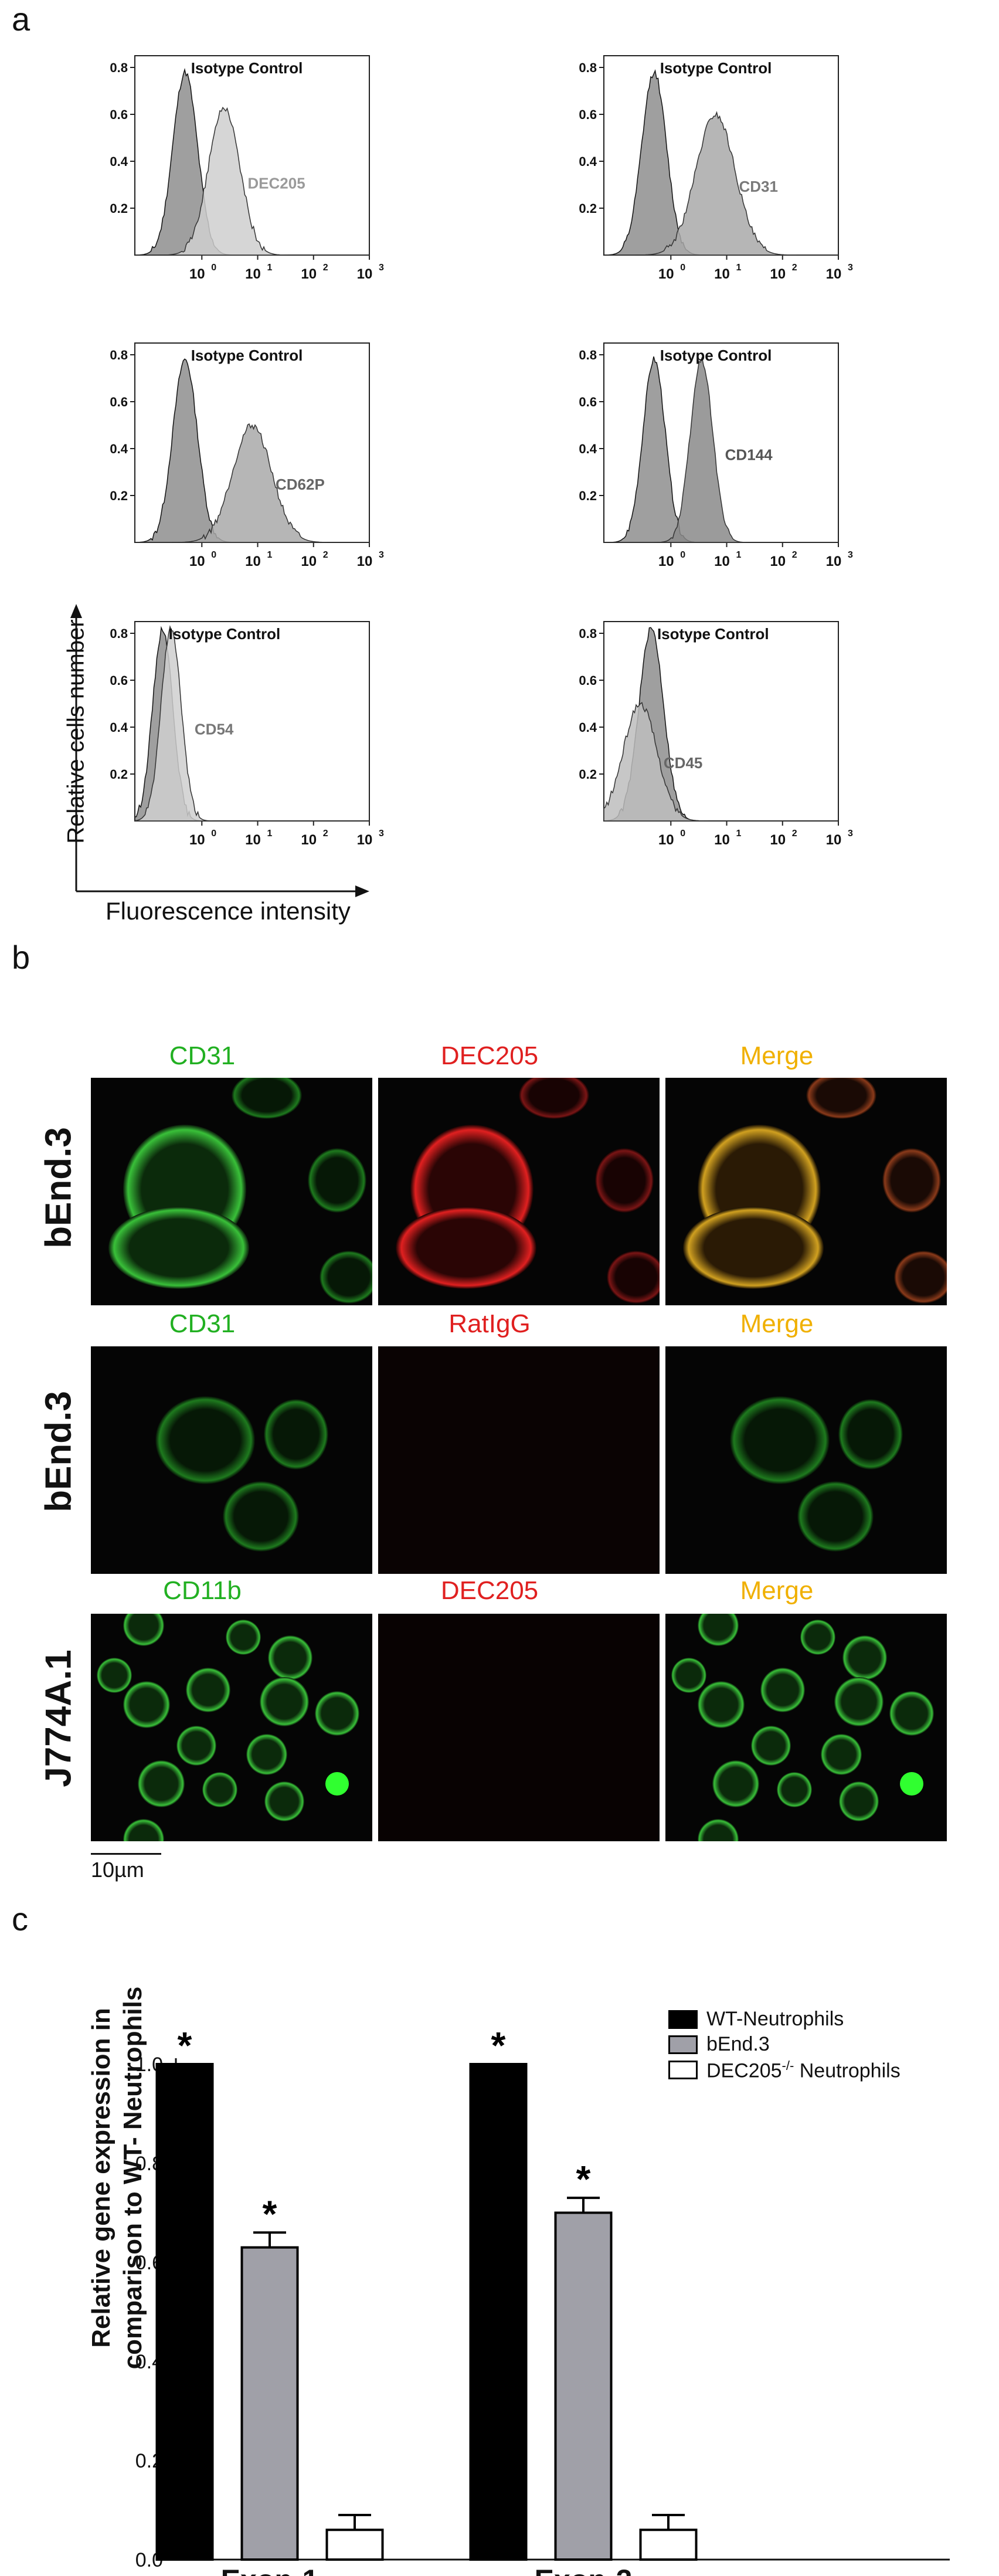 Image resolution: width=999 pixels, height=2576 pixels. Describe the element at coordinates (683, 2019) in the screenshot. I see `legend-swatch-wt` at that location.